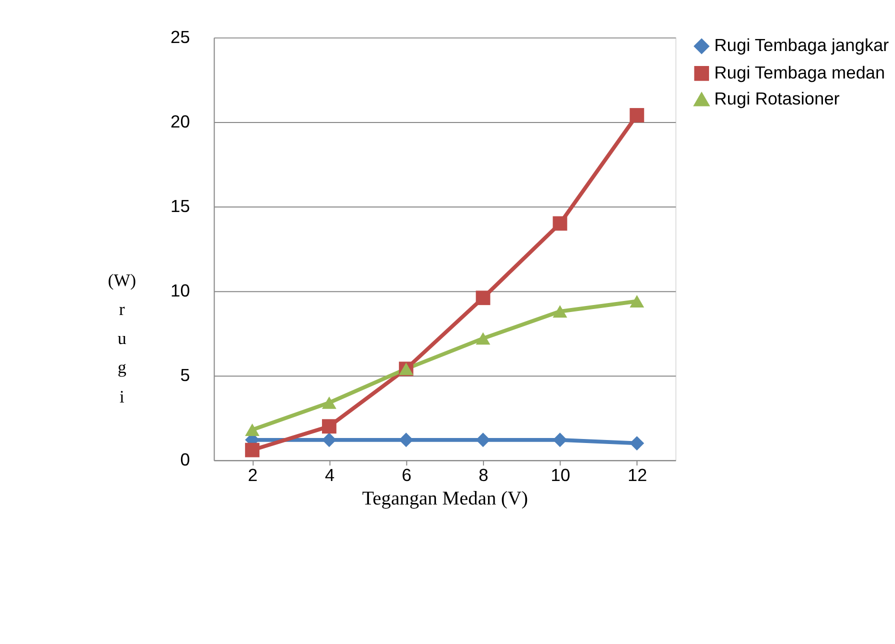 Image resolution: width=895 pixels, height=644 pixels. Describe the element at coordinates (777, 98) in the screenshot. I see `legend-label: Rugi Rotasioner` at that location.